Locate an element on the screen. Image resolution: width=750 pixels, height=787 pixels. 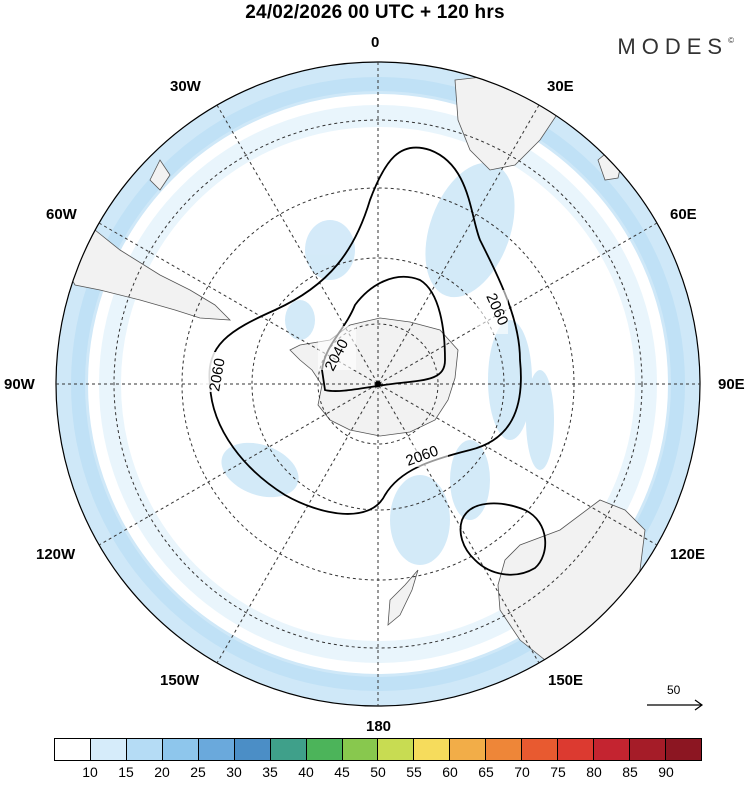
lon-label-180: 180 is located at coordinates (379, 726).